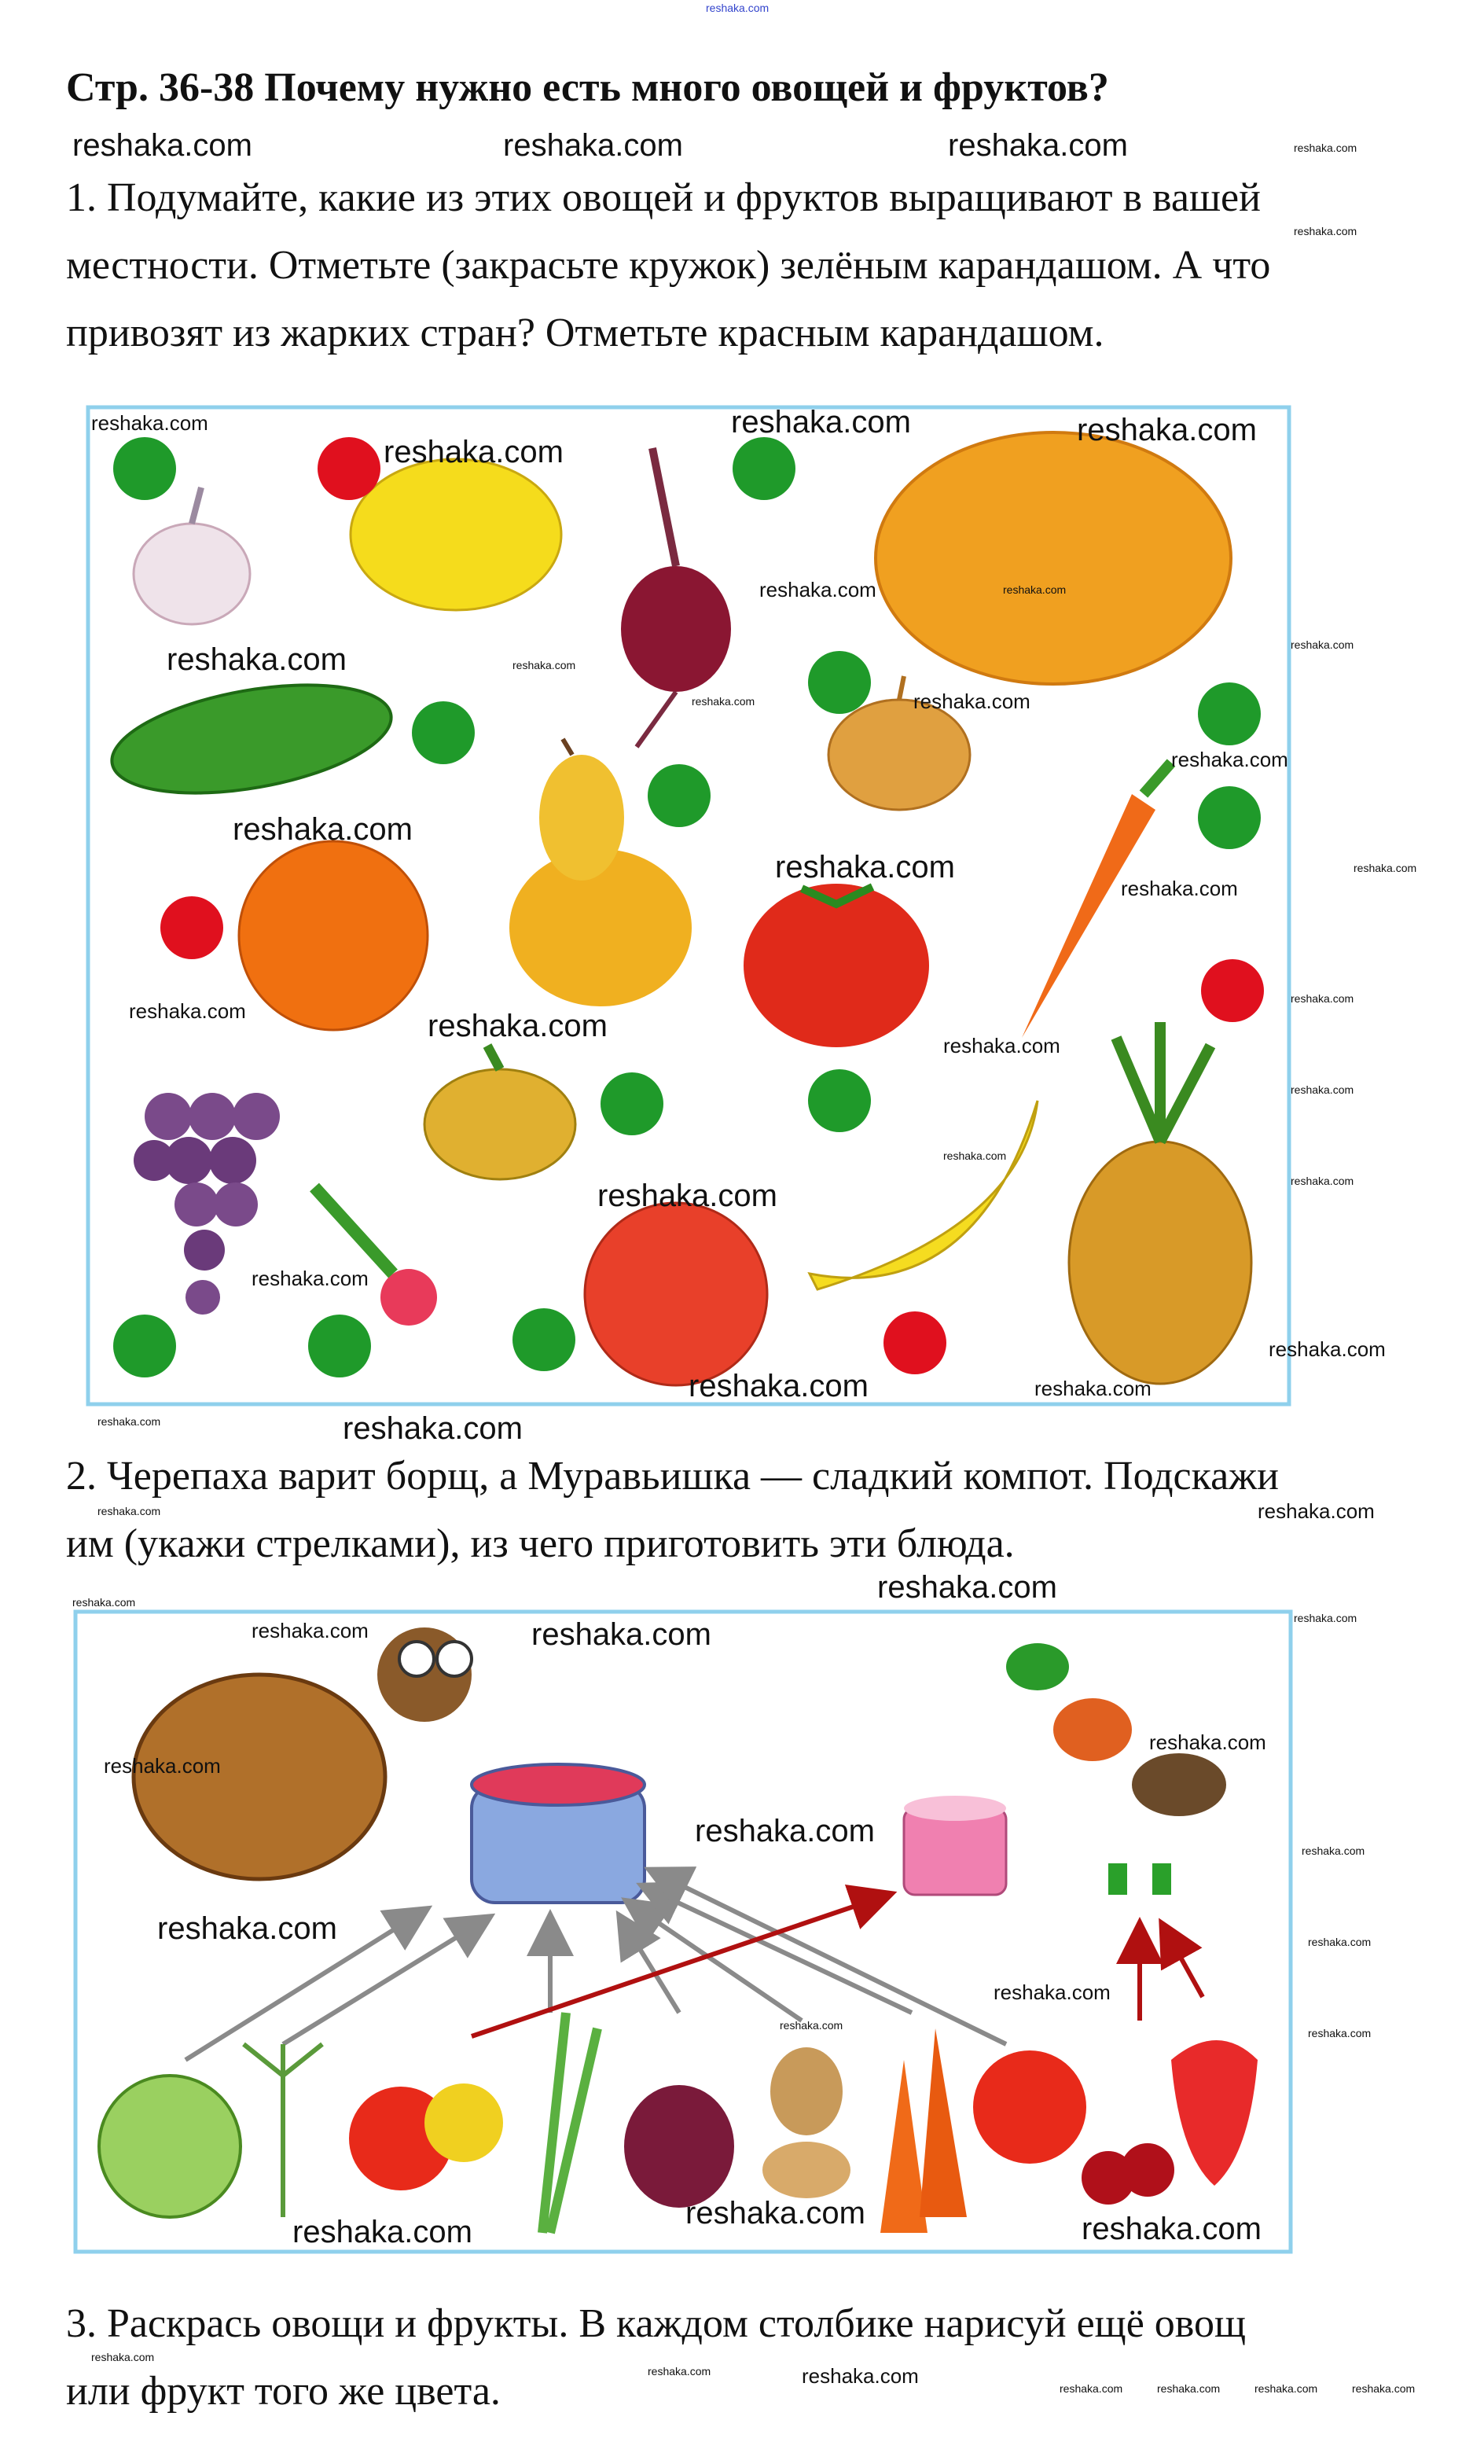  What do you see at coordinates (192, 556) in the screenshot?
I see `garlic` at bounding box center [192, 556].